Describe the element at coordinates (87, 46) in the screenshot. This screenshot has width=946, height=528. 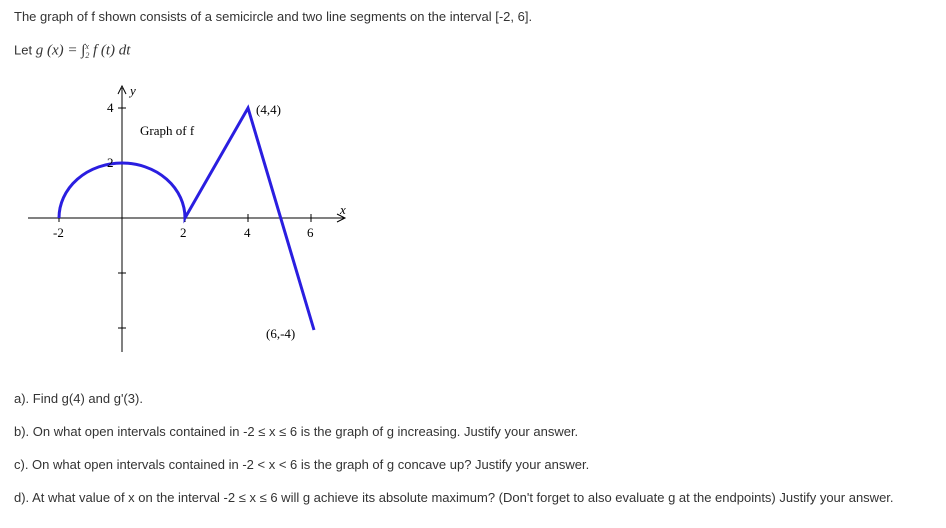
I see `integral-upper: x` at that location.